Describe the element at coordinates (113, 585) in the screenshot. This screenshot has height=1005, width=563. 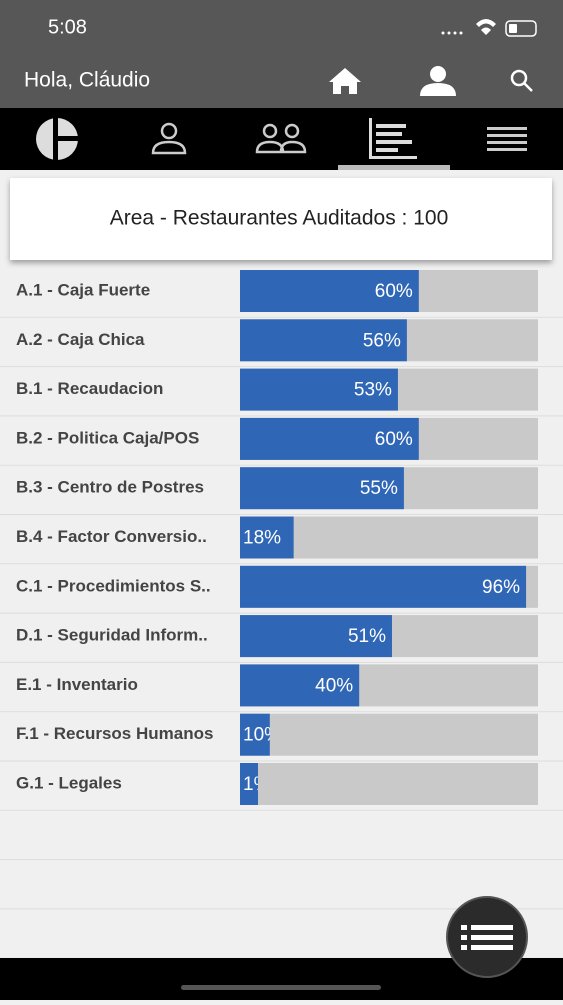
I see `category-label: C.1 - Procedimientos S..` at that location.